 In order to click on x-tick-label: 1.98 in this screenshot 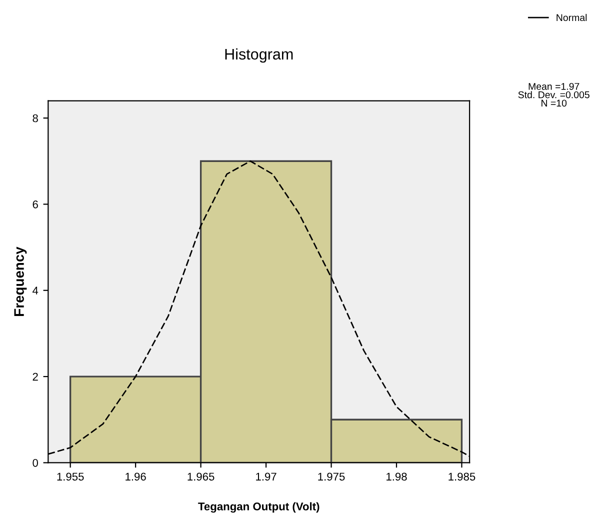, I will do `click(396, 476)`.